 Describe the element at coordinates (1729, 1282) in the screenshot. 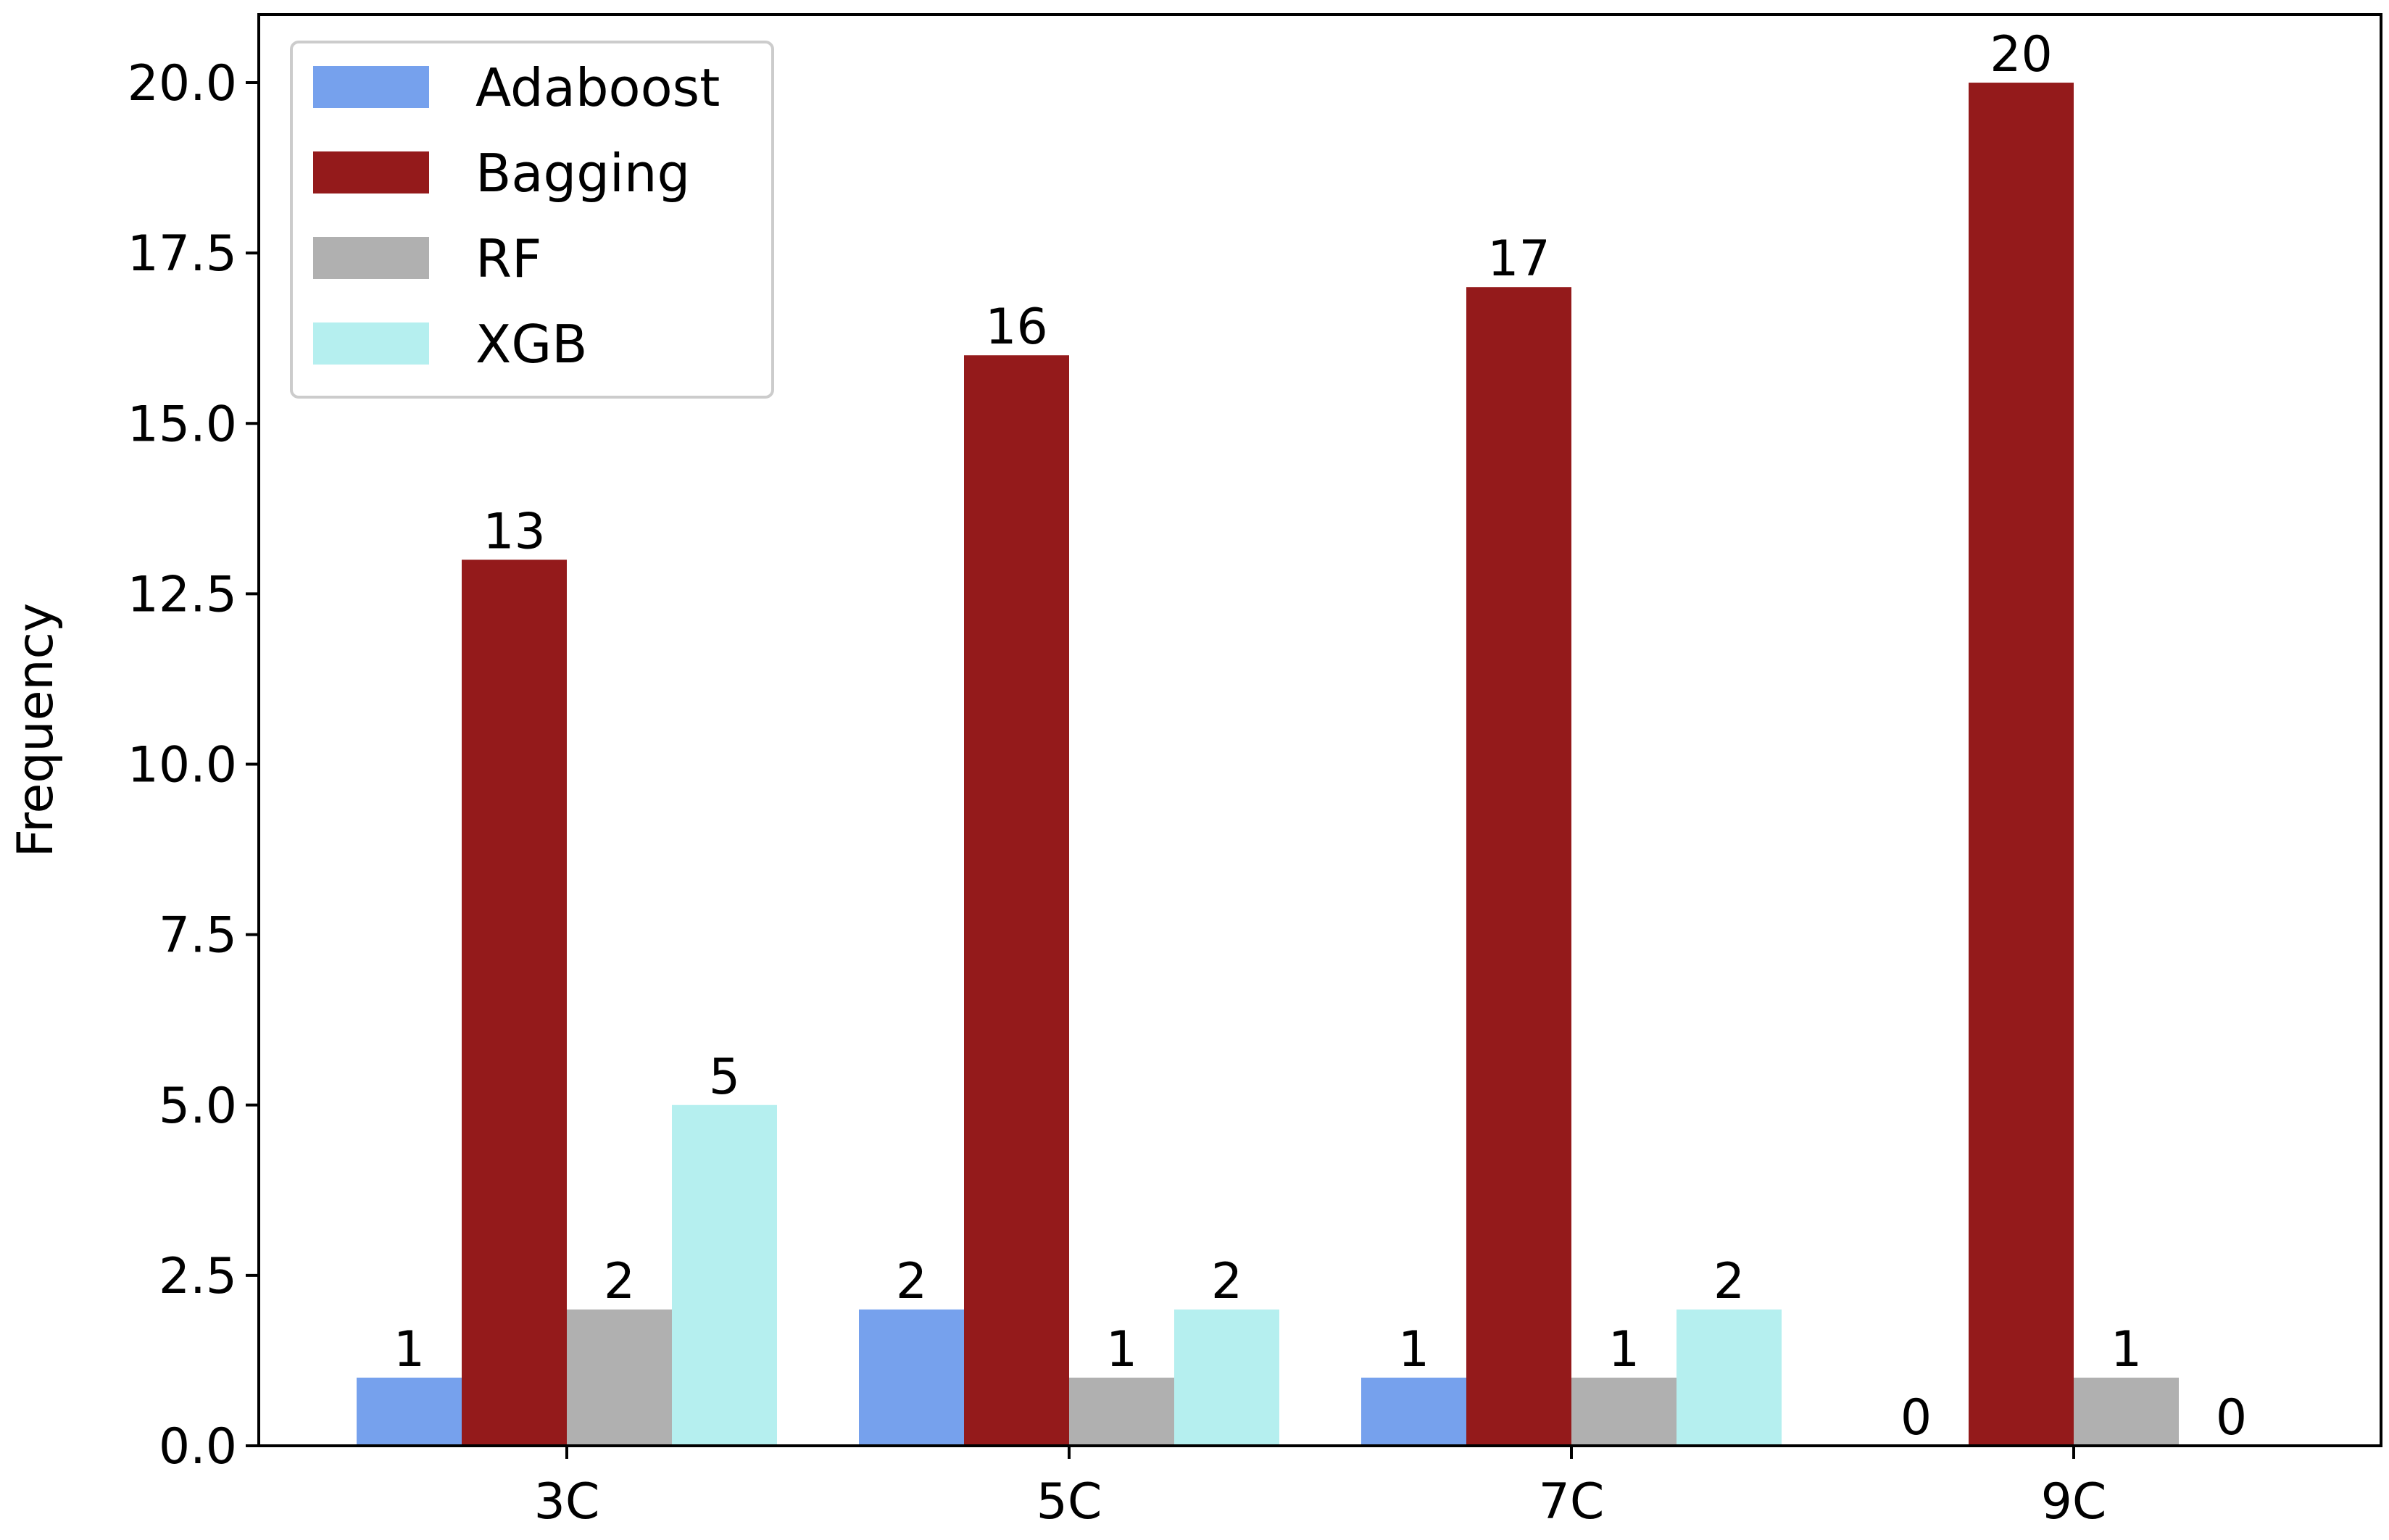

I see `data-label-xgb-7c: 2` at that location.